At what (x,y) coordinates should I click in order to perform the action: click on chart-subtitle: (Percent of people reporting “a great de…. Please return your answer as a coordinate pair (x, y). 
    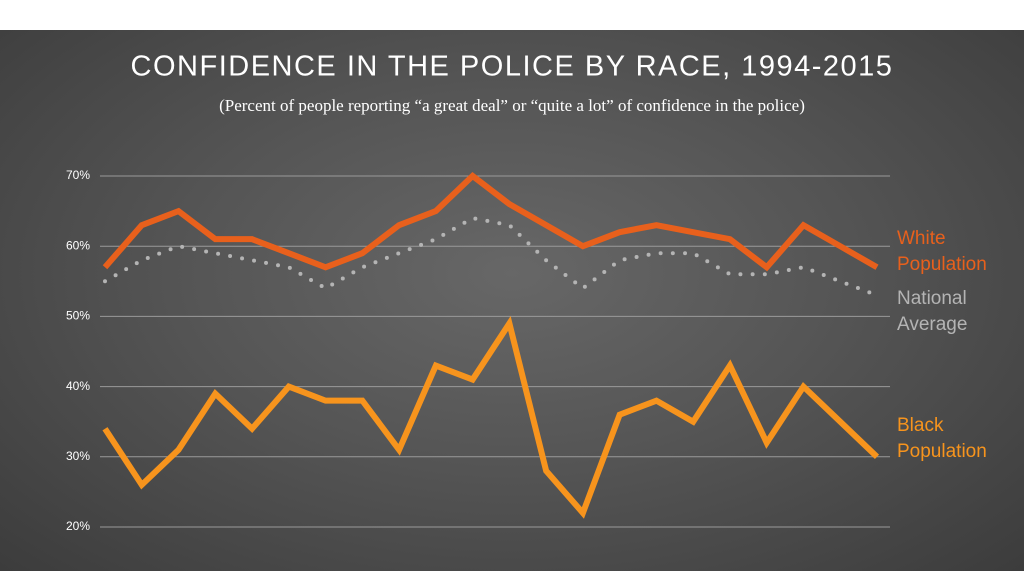
    Looking at the image, I should click on (512, 105).